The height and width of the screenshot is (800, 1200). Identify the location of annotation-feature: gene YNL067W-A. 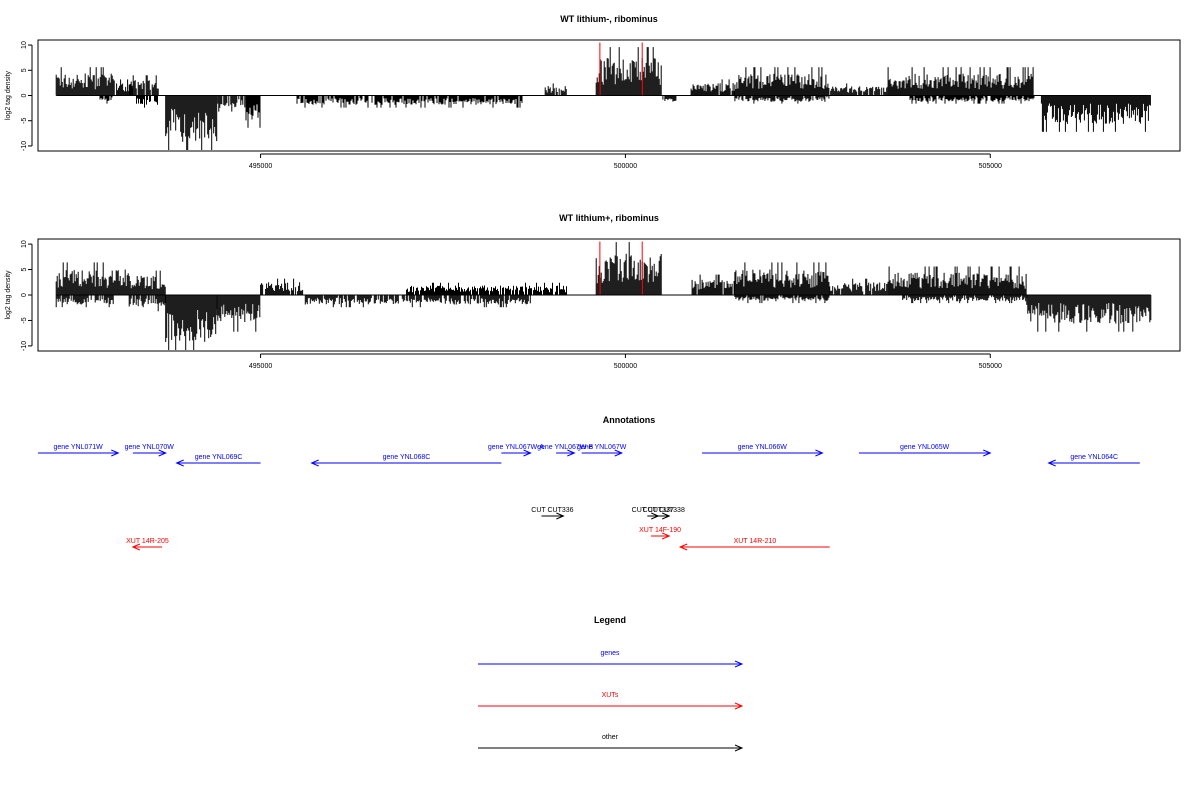
(516, 450).